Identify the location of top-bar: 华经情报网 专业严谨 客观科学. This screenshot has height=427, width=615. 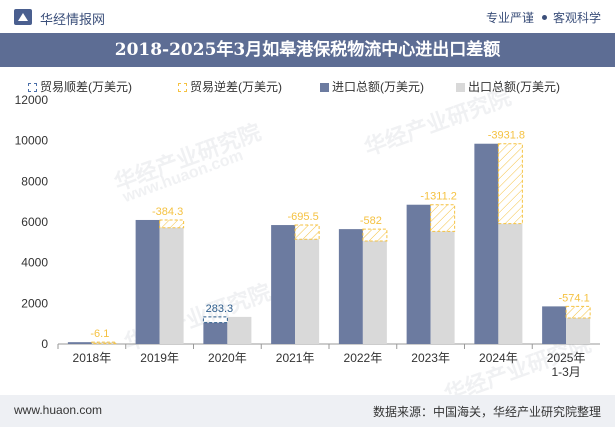
(307, 16).